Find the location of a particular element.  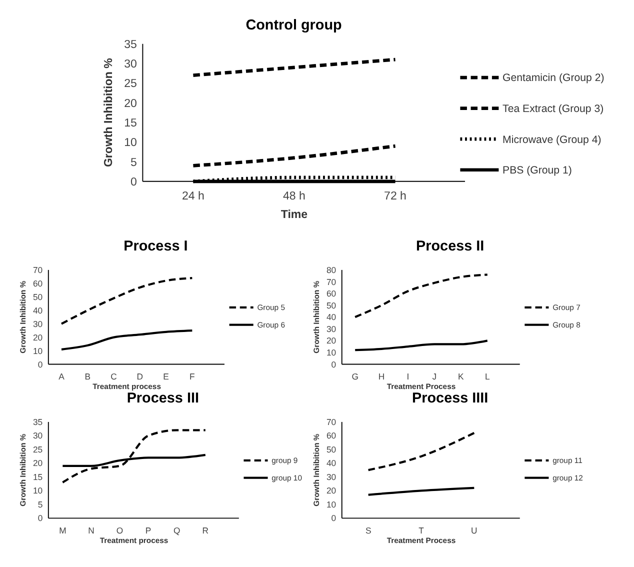

x-tick-label: Q is located at coordinates (176, 531).